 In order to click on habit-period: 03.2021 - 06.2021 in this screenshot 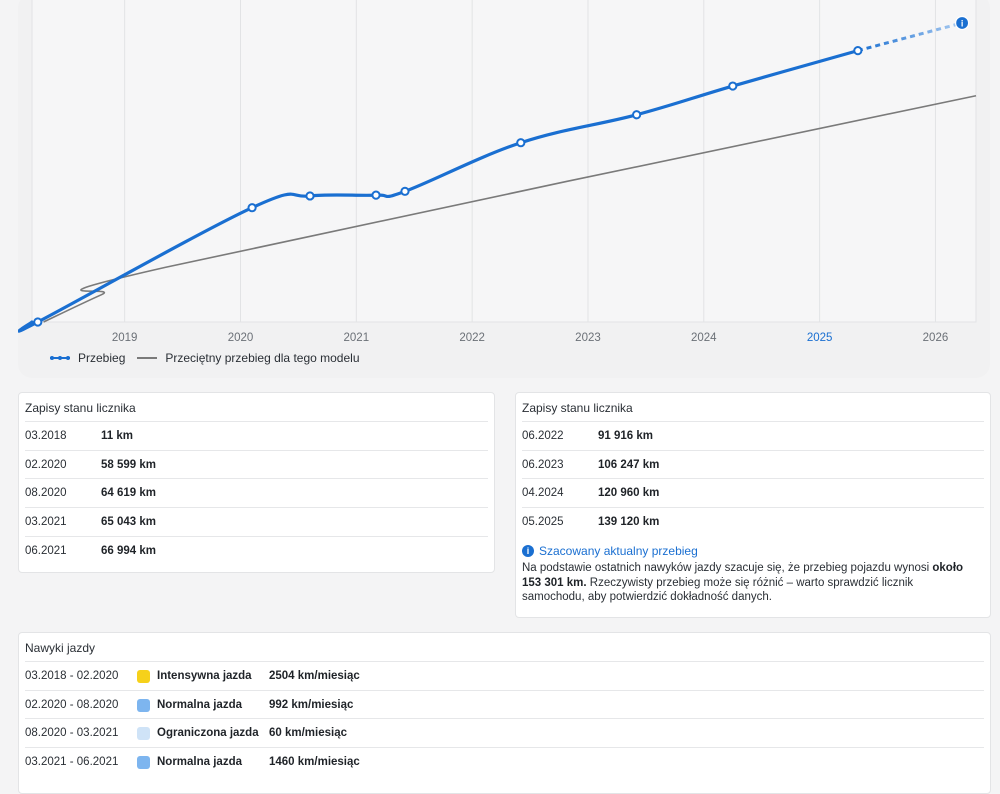, I will do `click(72, 762)`.